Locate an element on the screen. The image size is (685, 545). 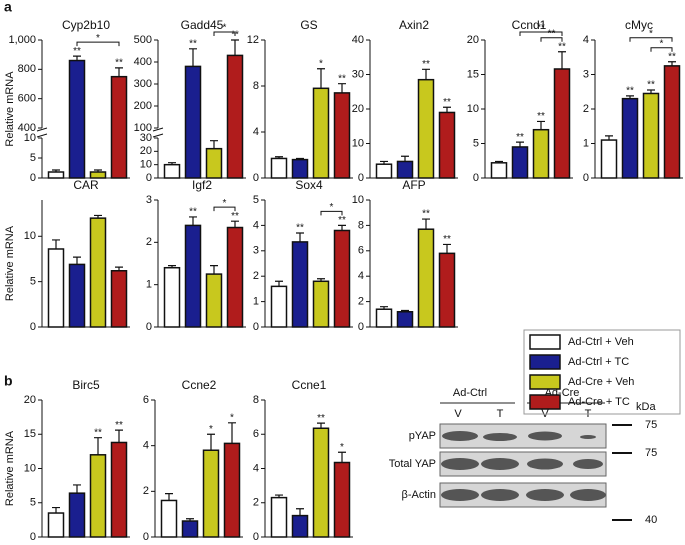
legend-label: Ad-Ctrl + Veh is located at coordinates (601, 342).